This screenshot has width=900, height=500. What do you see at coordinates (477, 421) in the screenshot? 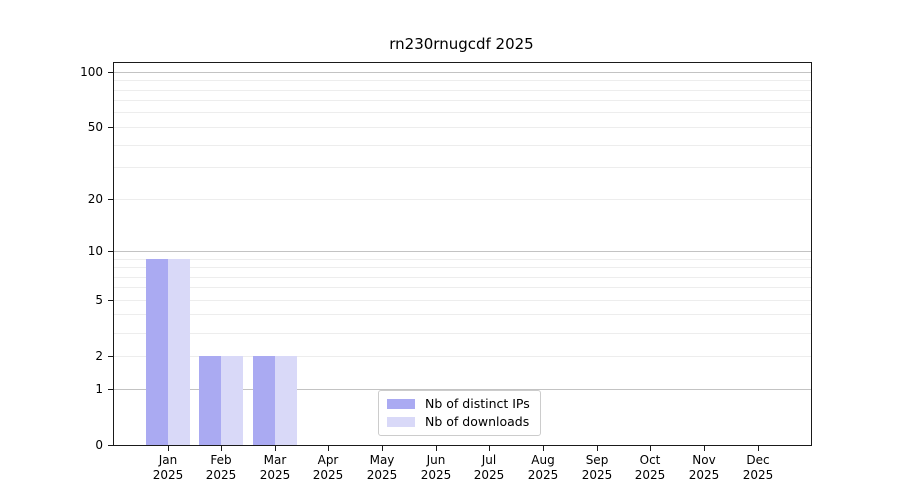
I see `legend-label: Nb of downloads` at bounding box center [477, 421].